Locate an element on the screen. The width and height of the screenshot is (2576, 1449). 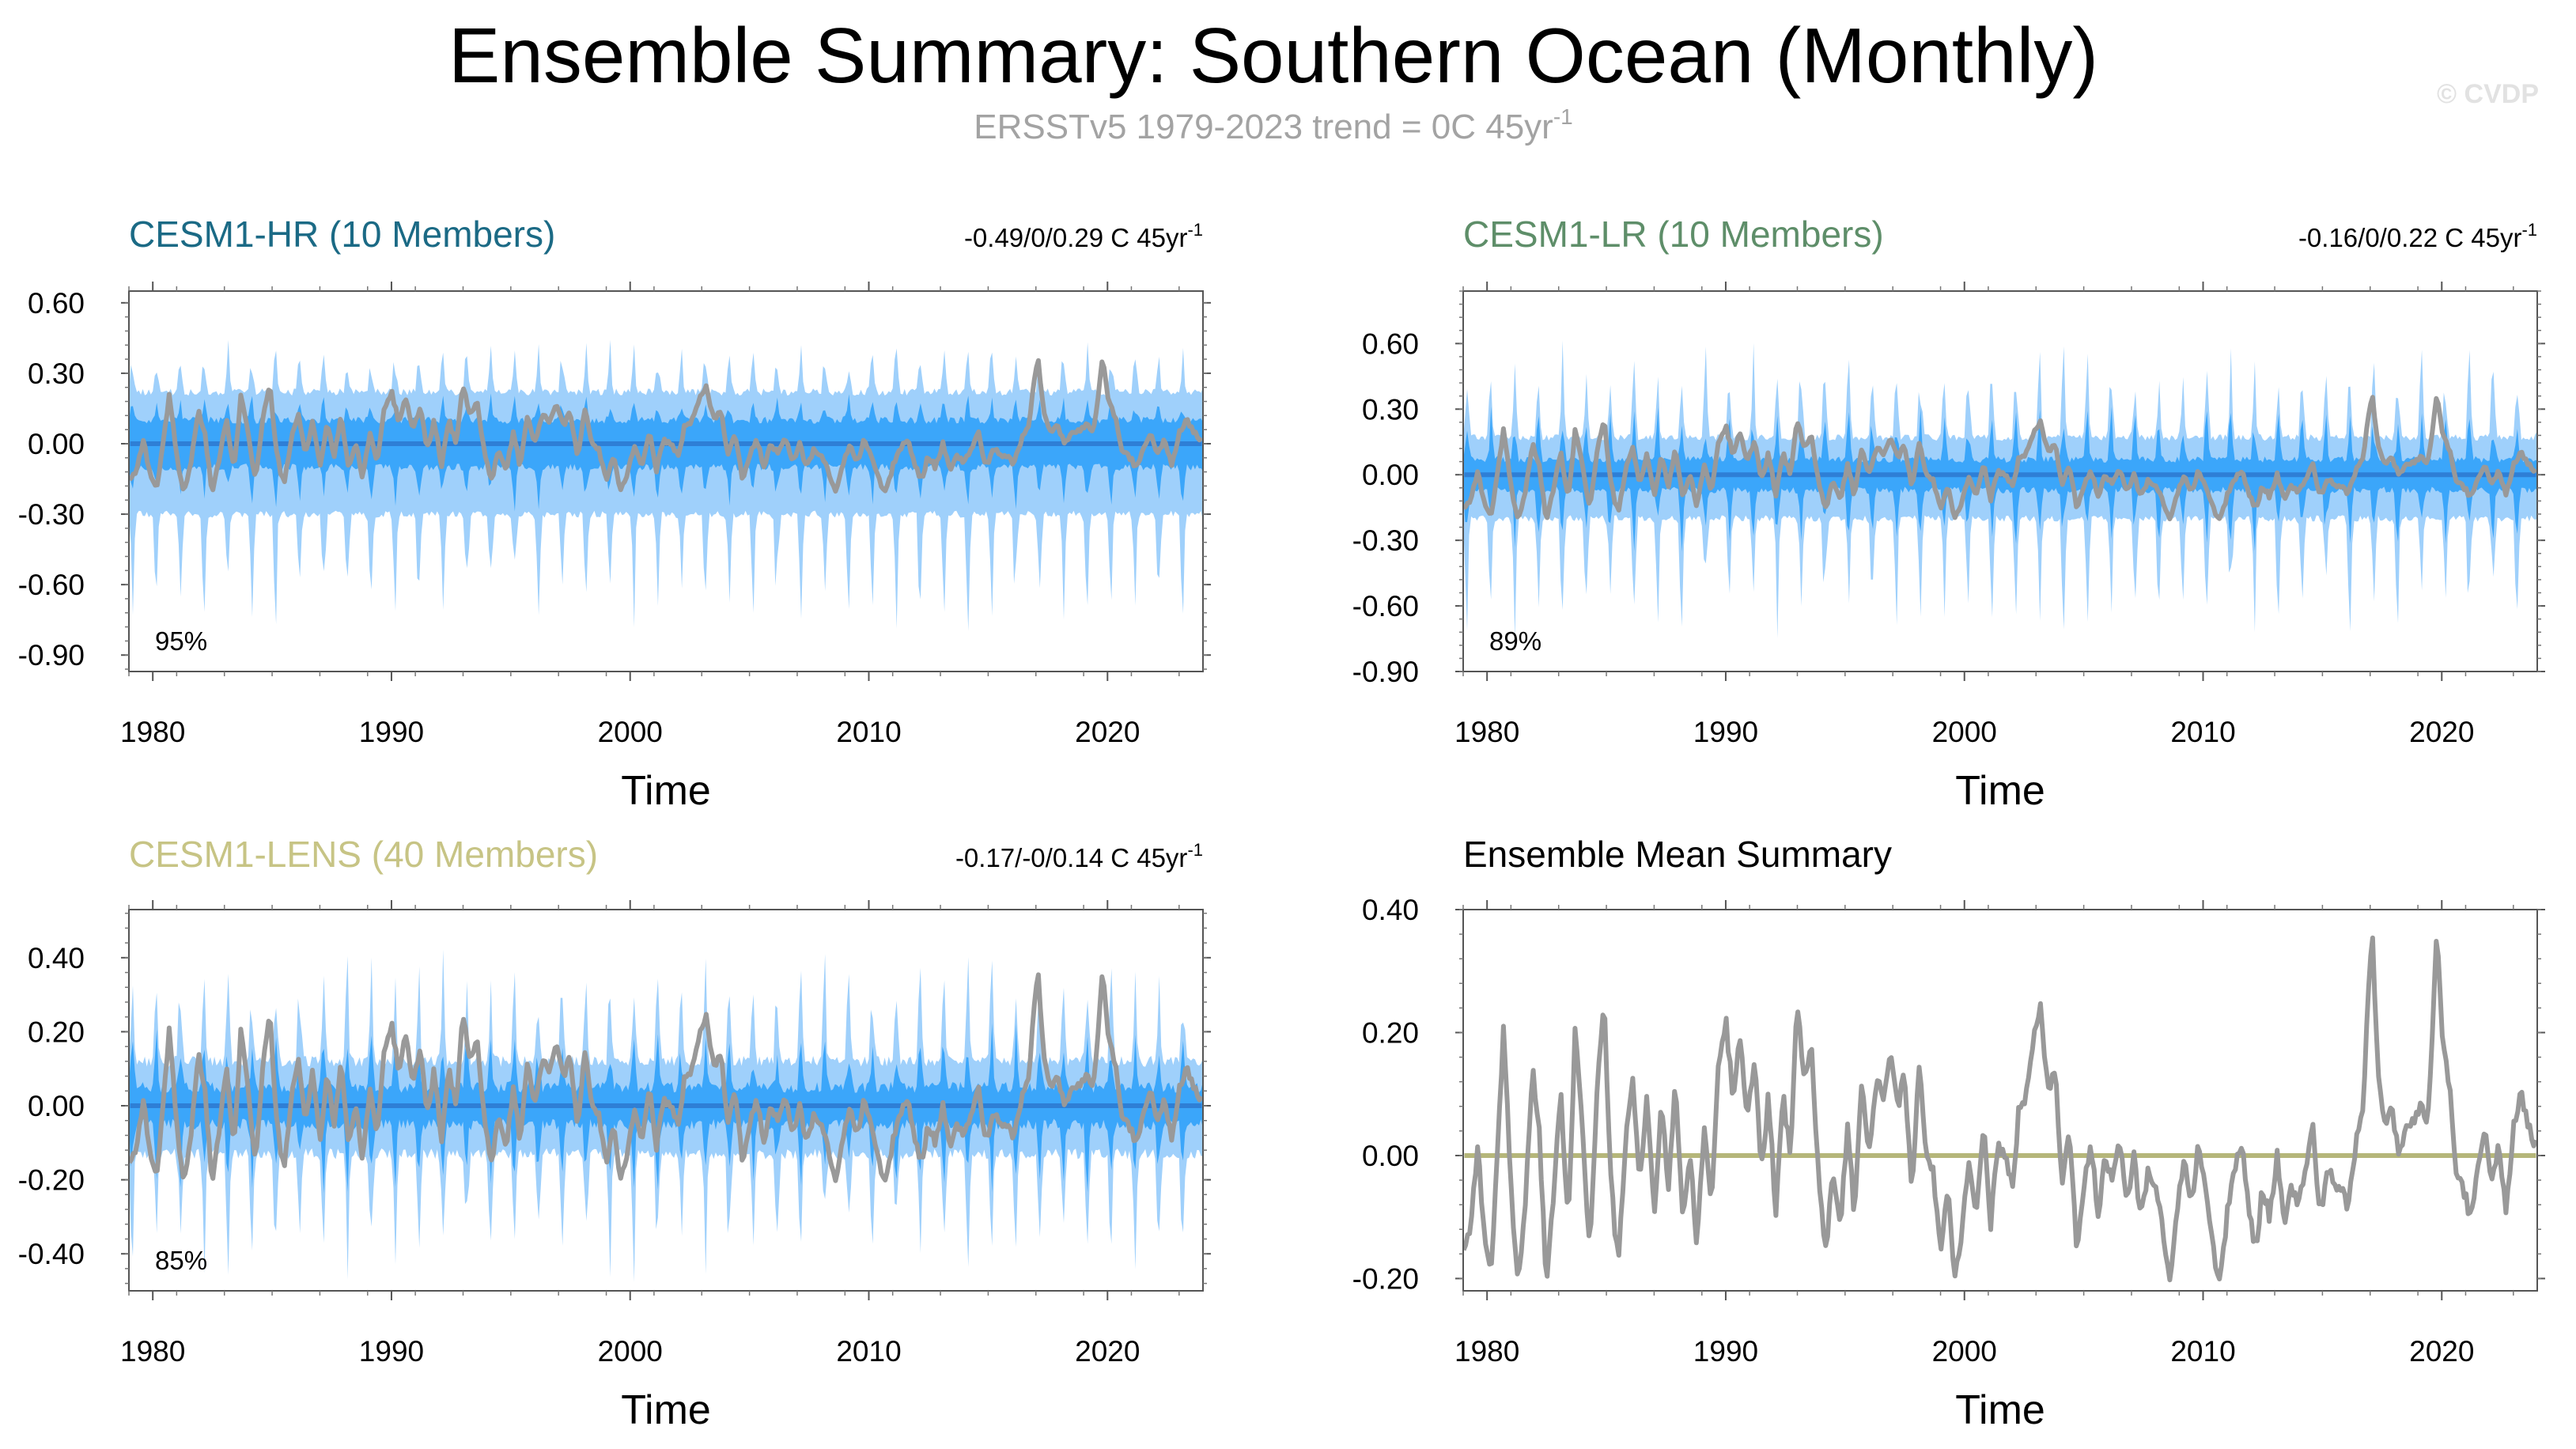
trend-label: -0.16/0/0.22 C 45yr-1 is located at coordinates (2418, 236).